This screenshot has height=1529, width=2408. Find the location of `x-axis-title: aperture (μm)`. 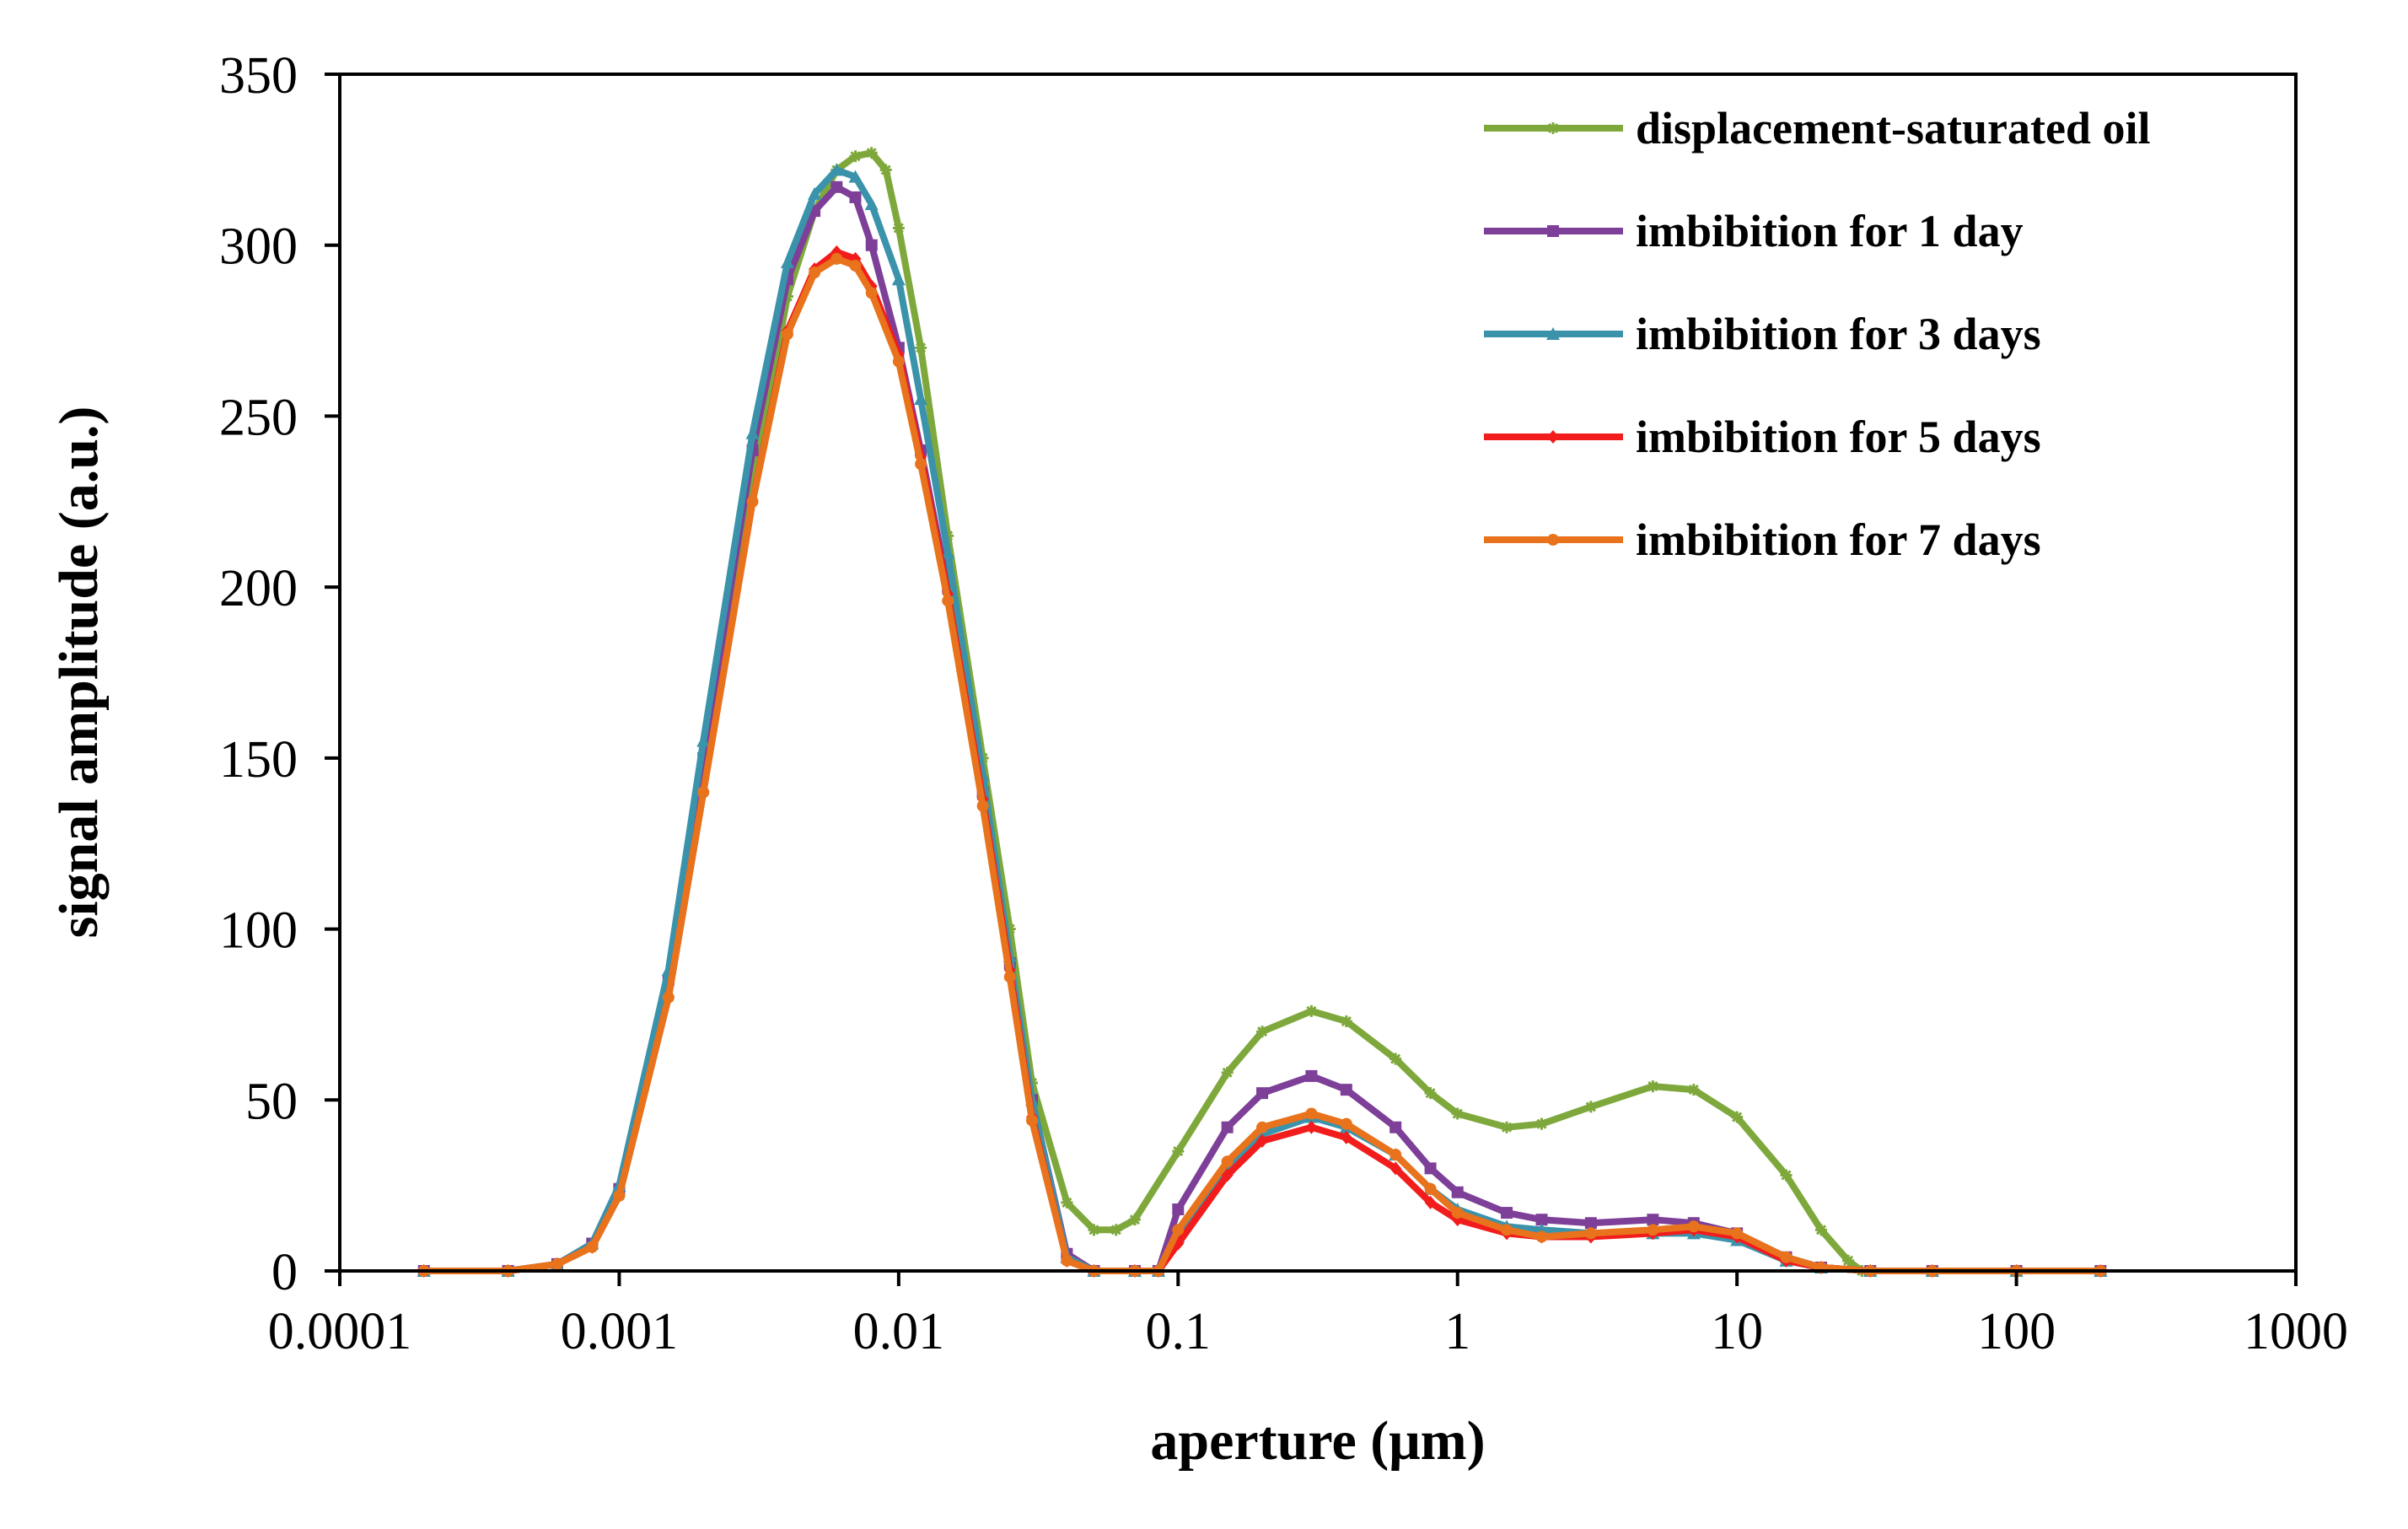

x-axis-title: aperture (μm) is located at coordinates (1318, 1441).